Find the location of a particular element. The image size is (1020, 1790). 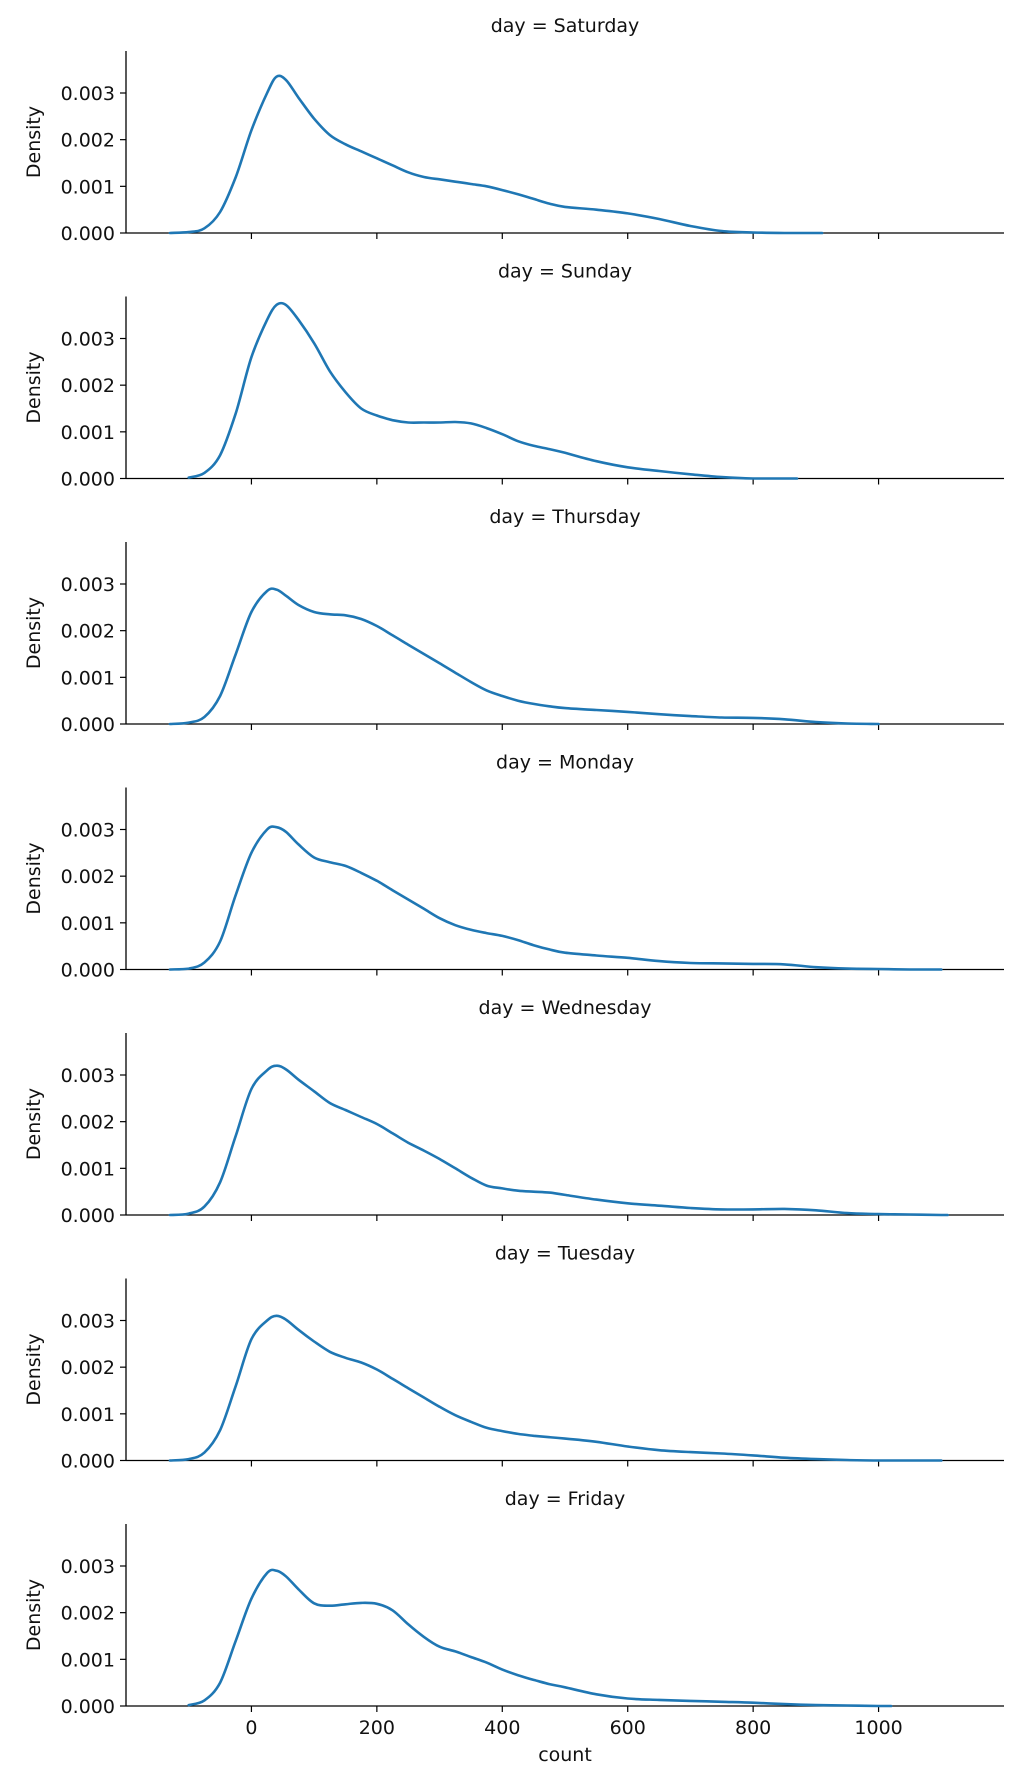

panel-title: day = Tuesday is located at coordinates (565, 1254).